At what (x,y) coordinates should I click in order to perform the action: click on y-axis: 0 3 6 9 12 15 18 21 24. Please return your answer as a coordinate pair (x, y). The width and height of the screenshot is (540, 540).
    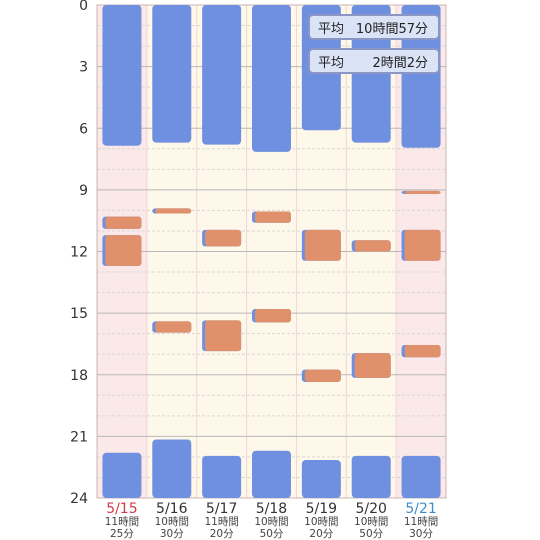
    Looking at the image, I should click on (79, 253).